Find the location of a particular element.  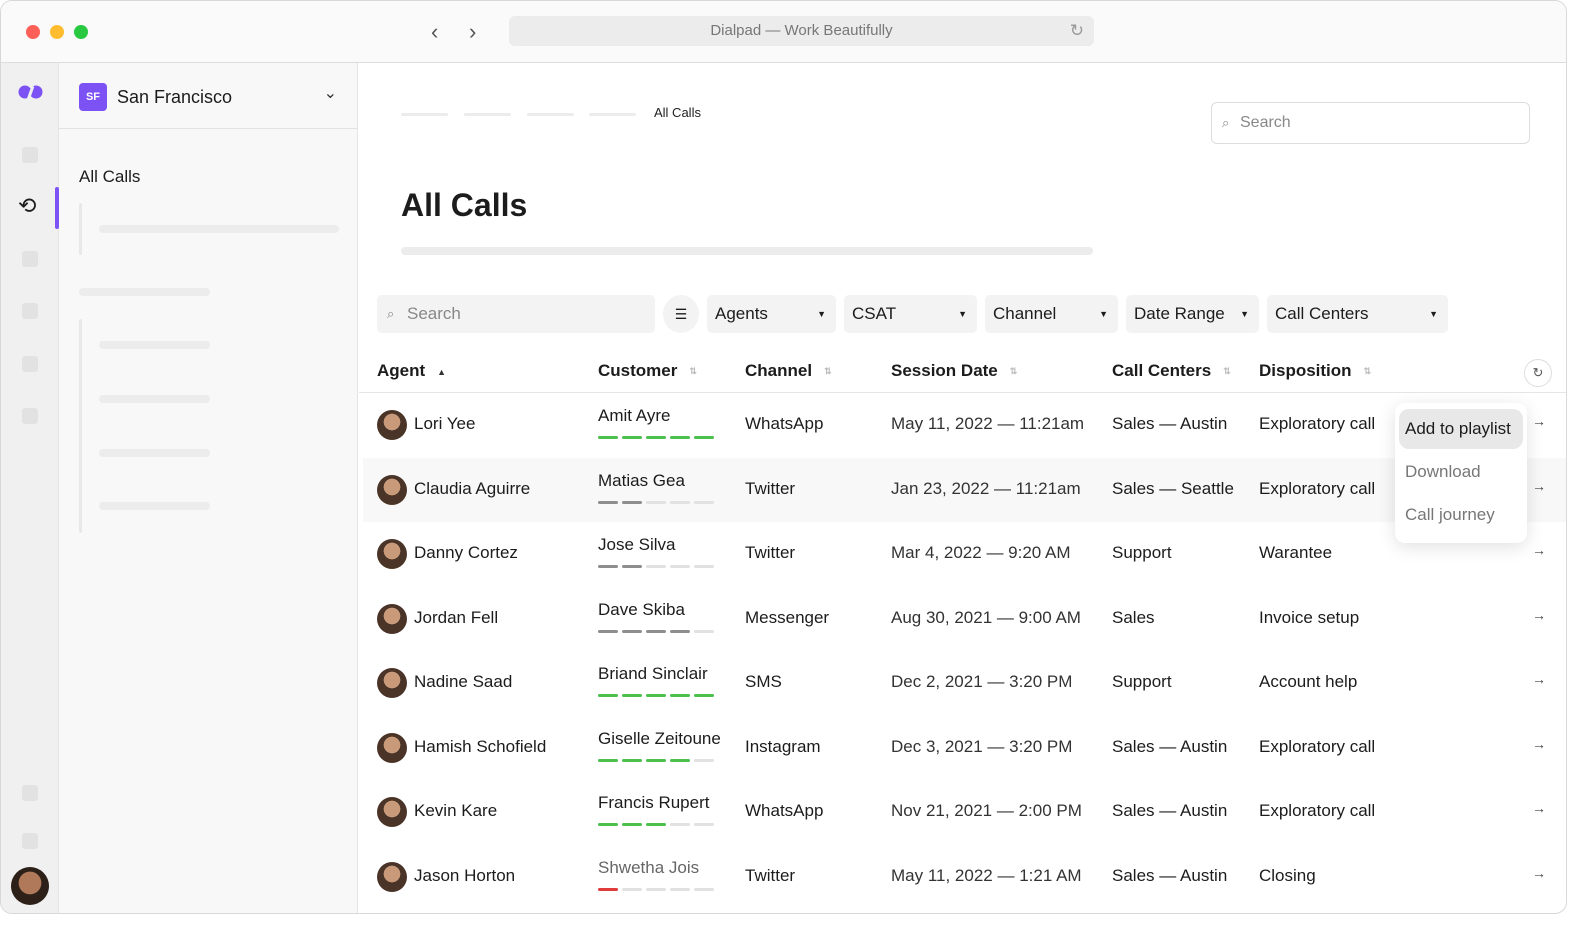

refresh-button: ↻ is located at coordinates (1538, 373).